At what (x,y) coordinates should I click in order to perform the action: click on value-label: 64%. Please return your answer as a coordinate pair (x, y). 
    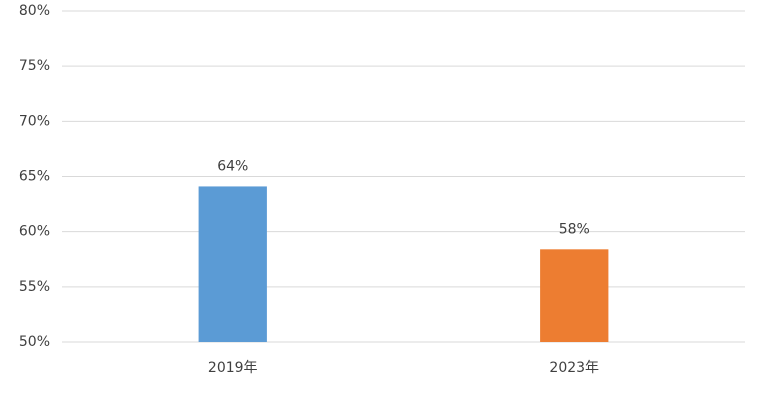
    Looking at the image, I should click on (232, 166).